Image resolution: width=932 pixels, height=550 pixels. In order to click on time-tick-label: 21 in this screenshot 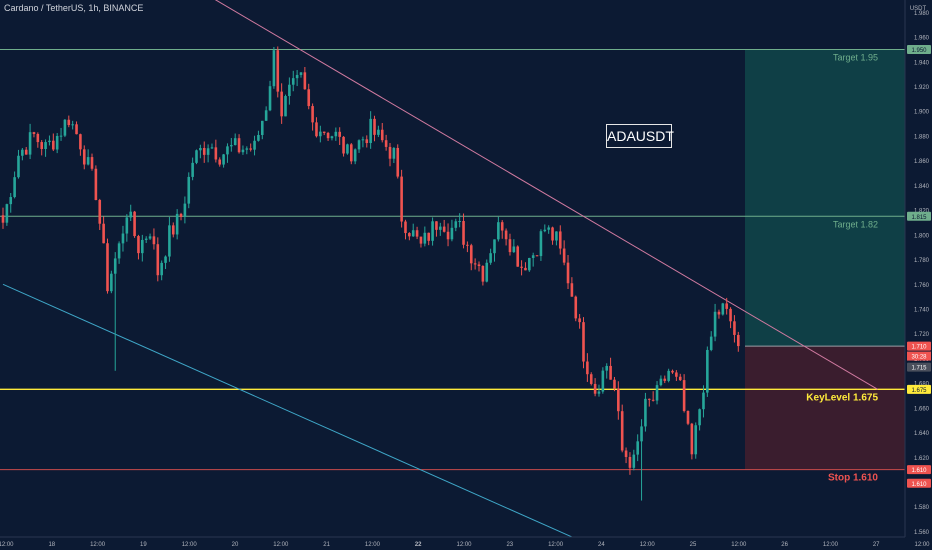, I will do `click(326, 545)`.